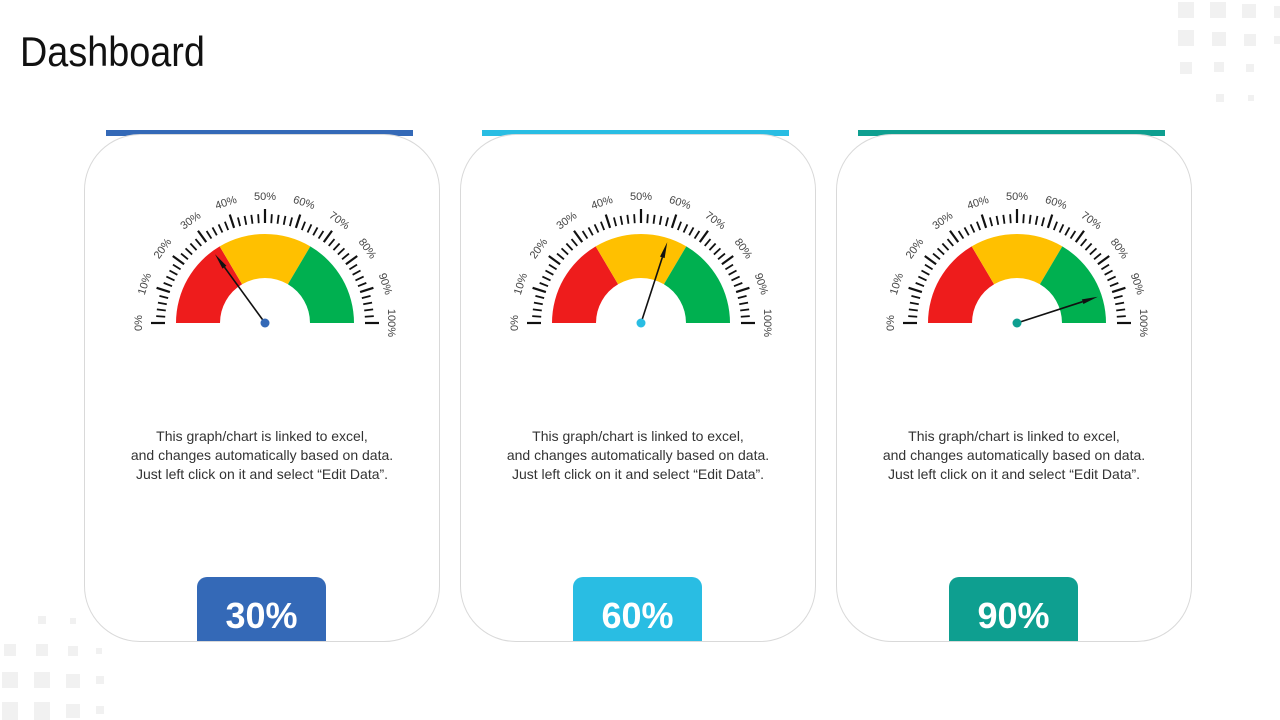  What do you see at coordinates (641, 259) in the screenshot?
I see `gauge-band-yellow` at bounding box center [641, 259].